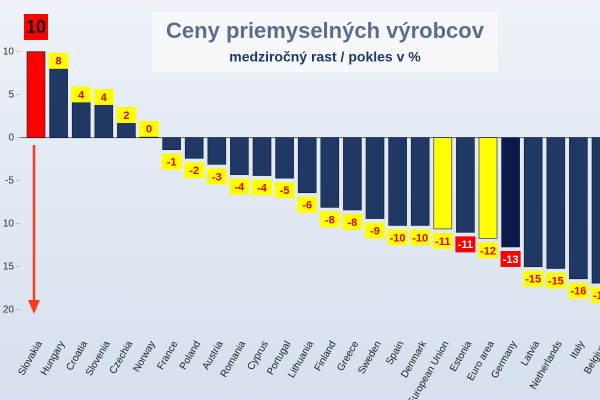  I want to click on data-label: -16, so click(578, 292).